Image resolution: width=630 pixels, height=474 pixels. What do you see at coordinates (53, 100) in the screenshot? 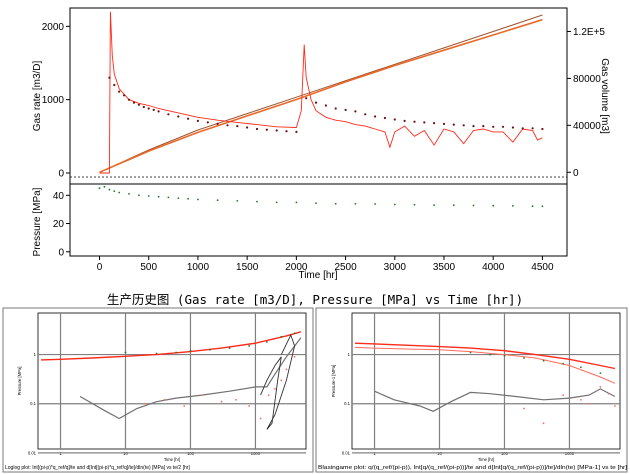
I see `rate-y-tick-label: 1000` at bounding box center [53, 100].